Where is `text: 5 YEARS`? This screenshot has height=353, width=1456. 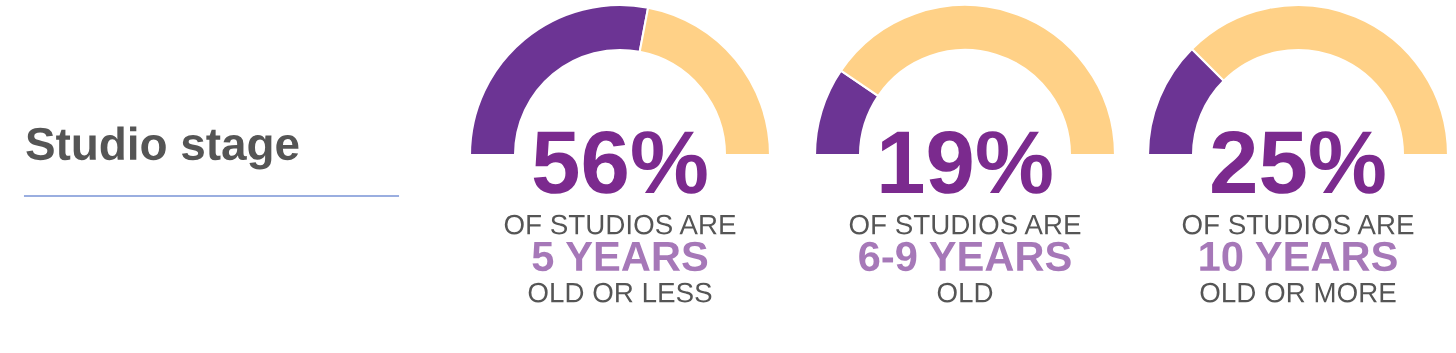
text: 5 YEARS is located at coordinates (620, 256).